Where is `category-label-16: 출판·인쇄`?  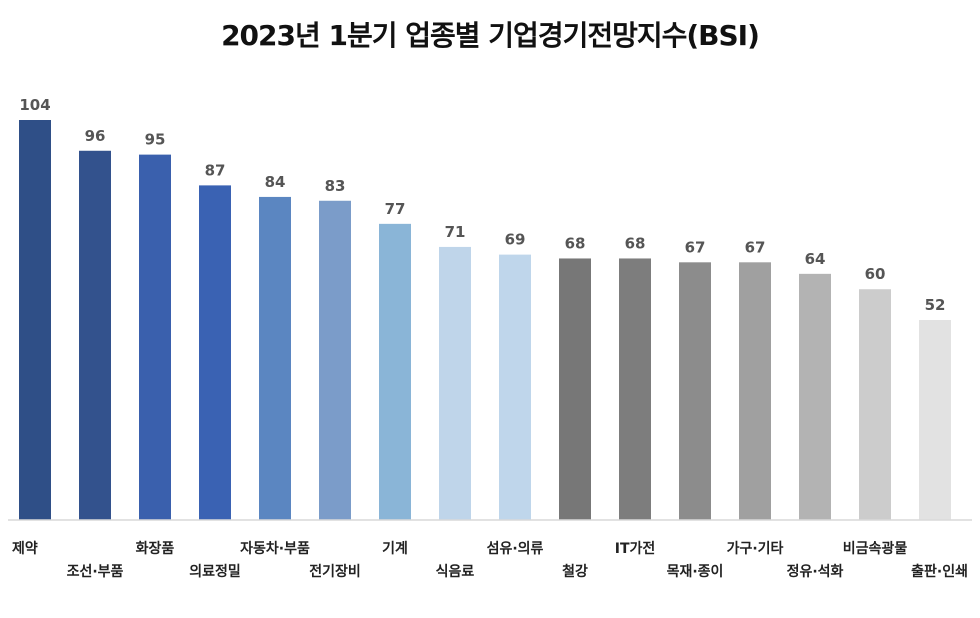 category-label-16: 출판·인쇄 is located at coordinates (939, 571).